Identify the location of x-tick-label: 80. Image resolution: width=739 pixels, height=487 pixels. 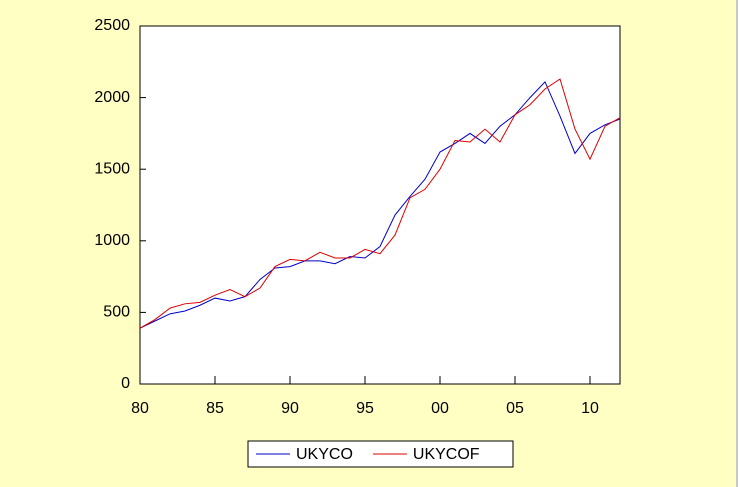
(140, 408).